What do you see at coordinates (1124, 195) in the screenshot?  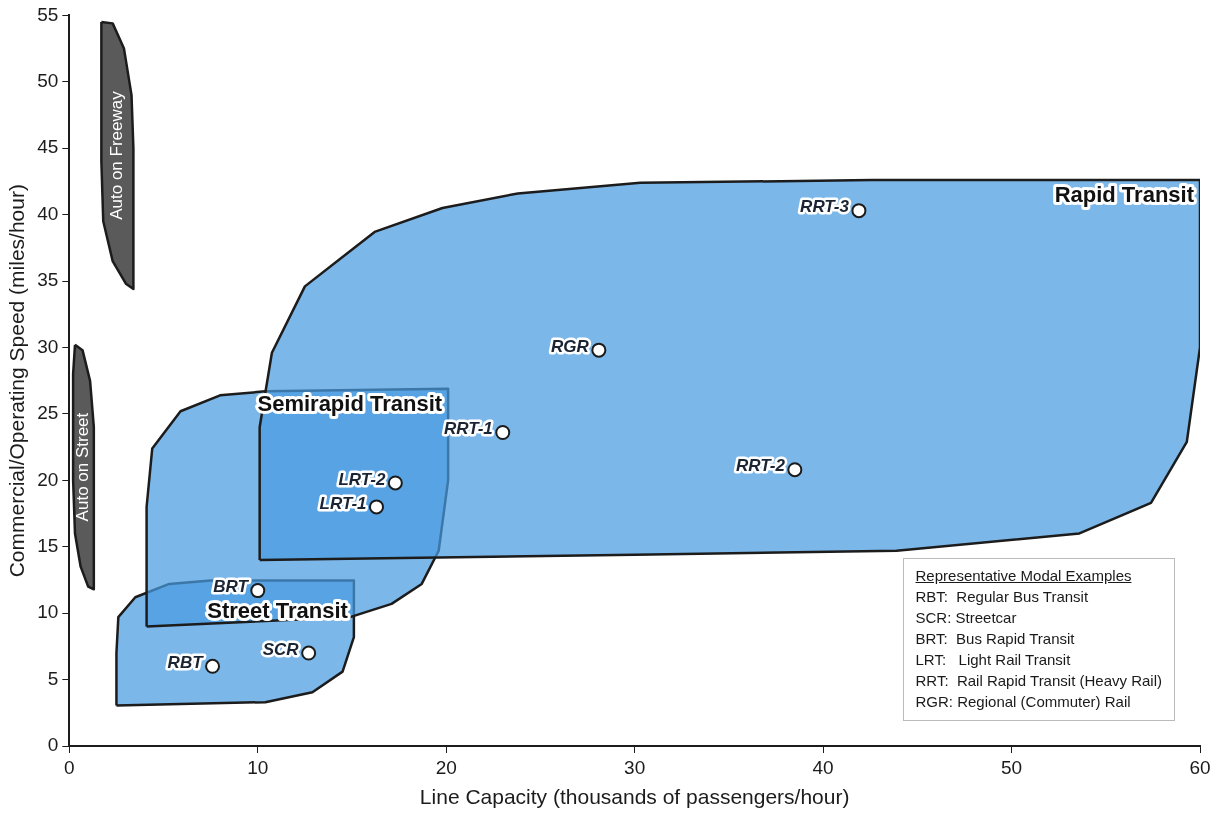 I see `series-label: Rapid Transit` at bounding box center [1124, 195].